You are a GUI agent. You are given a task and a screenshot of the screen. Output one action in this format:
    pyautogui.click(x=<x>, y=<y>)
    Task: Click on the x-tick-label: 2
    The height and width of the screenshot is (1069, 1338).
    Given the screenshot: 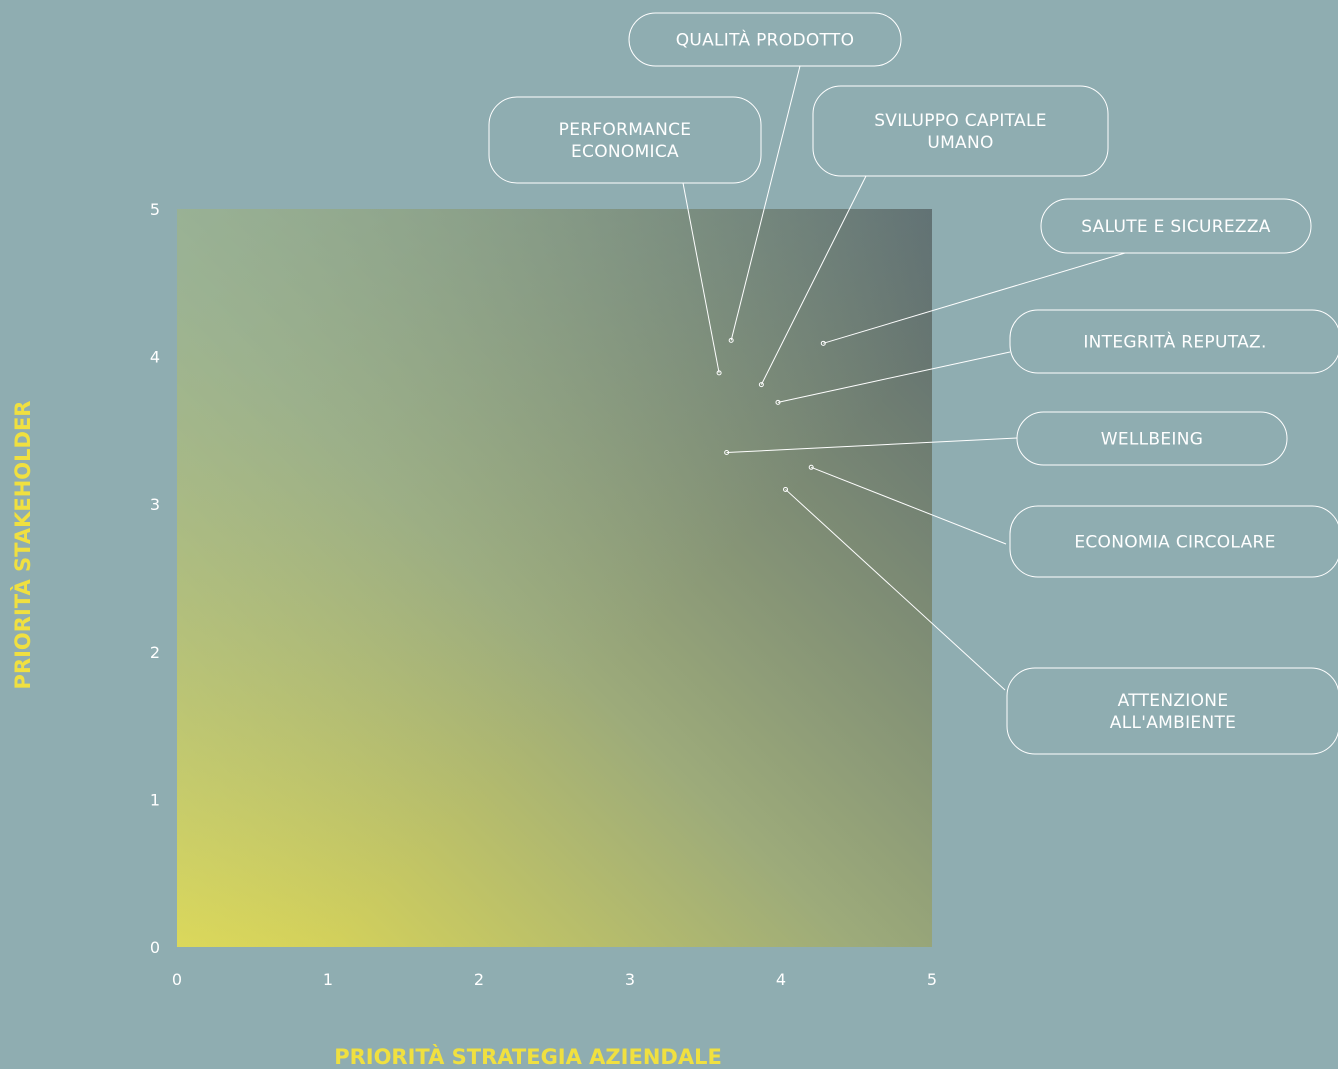 What is the action you would take?
    pyautogui.click(x=479, y=979)
    